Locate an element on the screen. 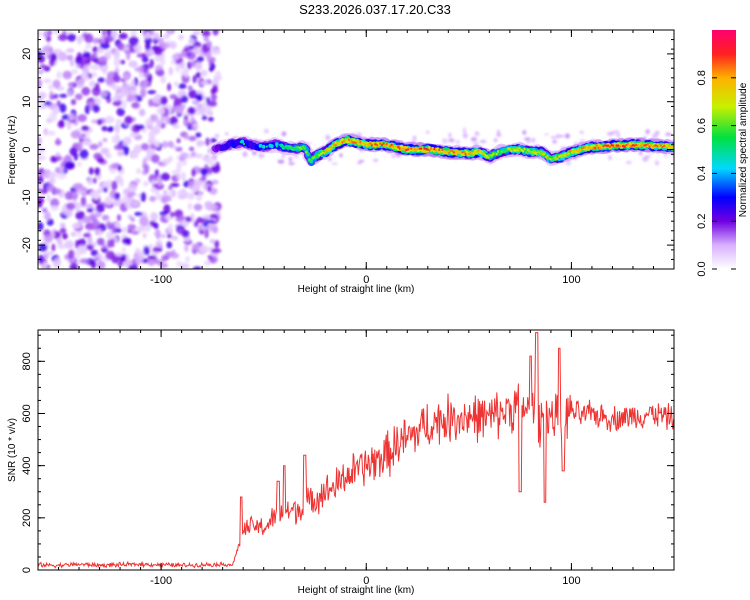 The image size is (750, 600). colorbar-gradient is located at coordinates (724, 149).